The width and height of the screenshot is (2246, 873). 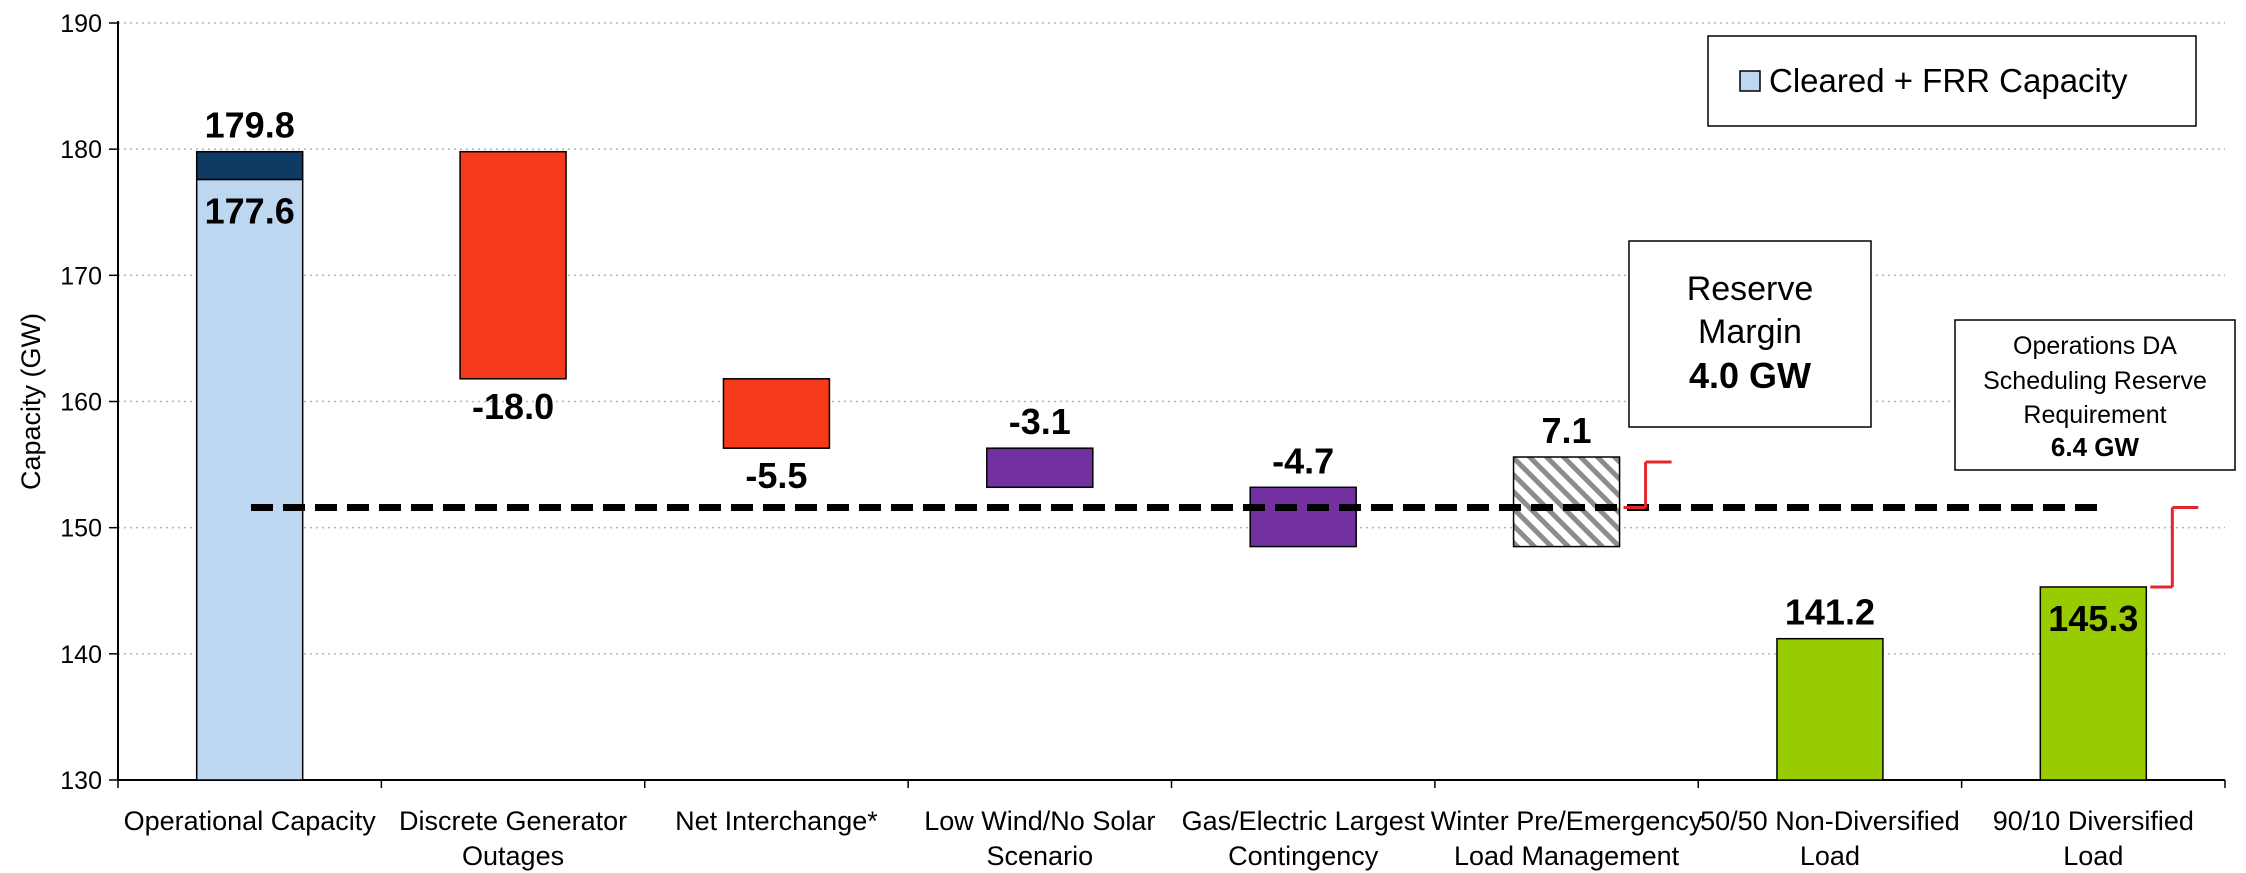 I want to click on data-label: 145.3, so click(x=2093, y=618).